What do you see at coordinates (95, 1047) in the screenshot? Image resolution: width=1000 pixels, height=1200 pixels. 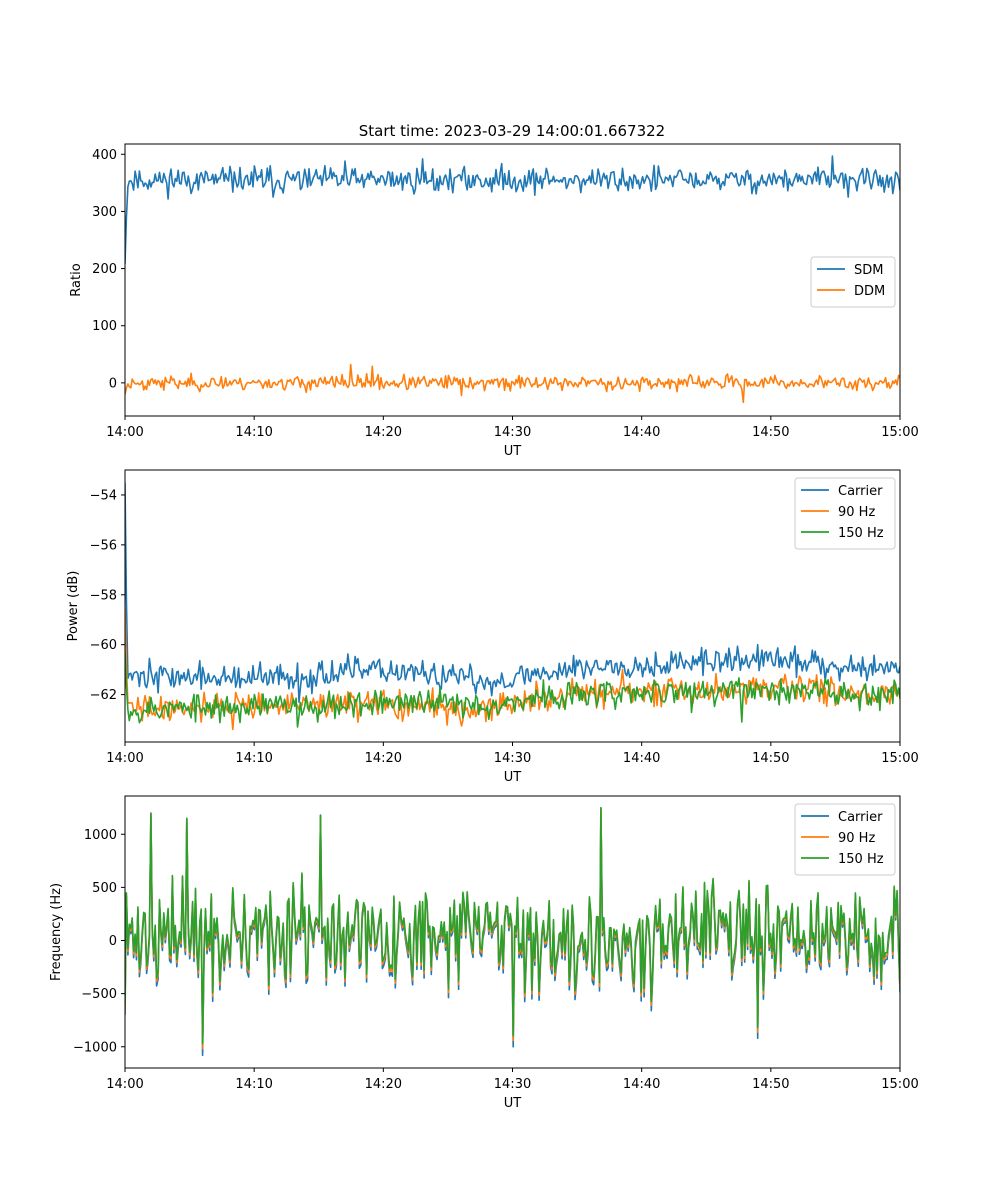 I see `y-tick-label: −1000` at bounding box center [95, 1047].